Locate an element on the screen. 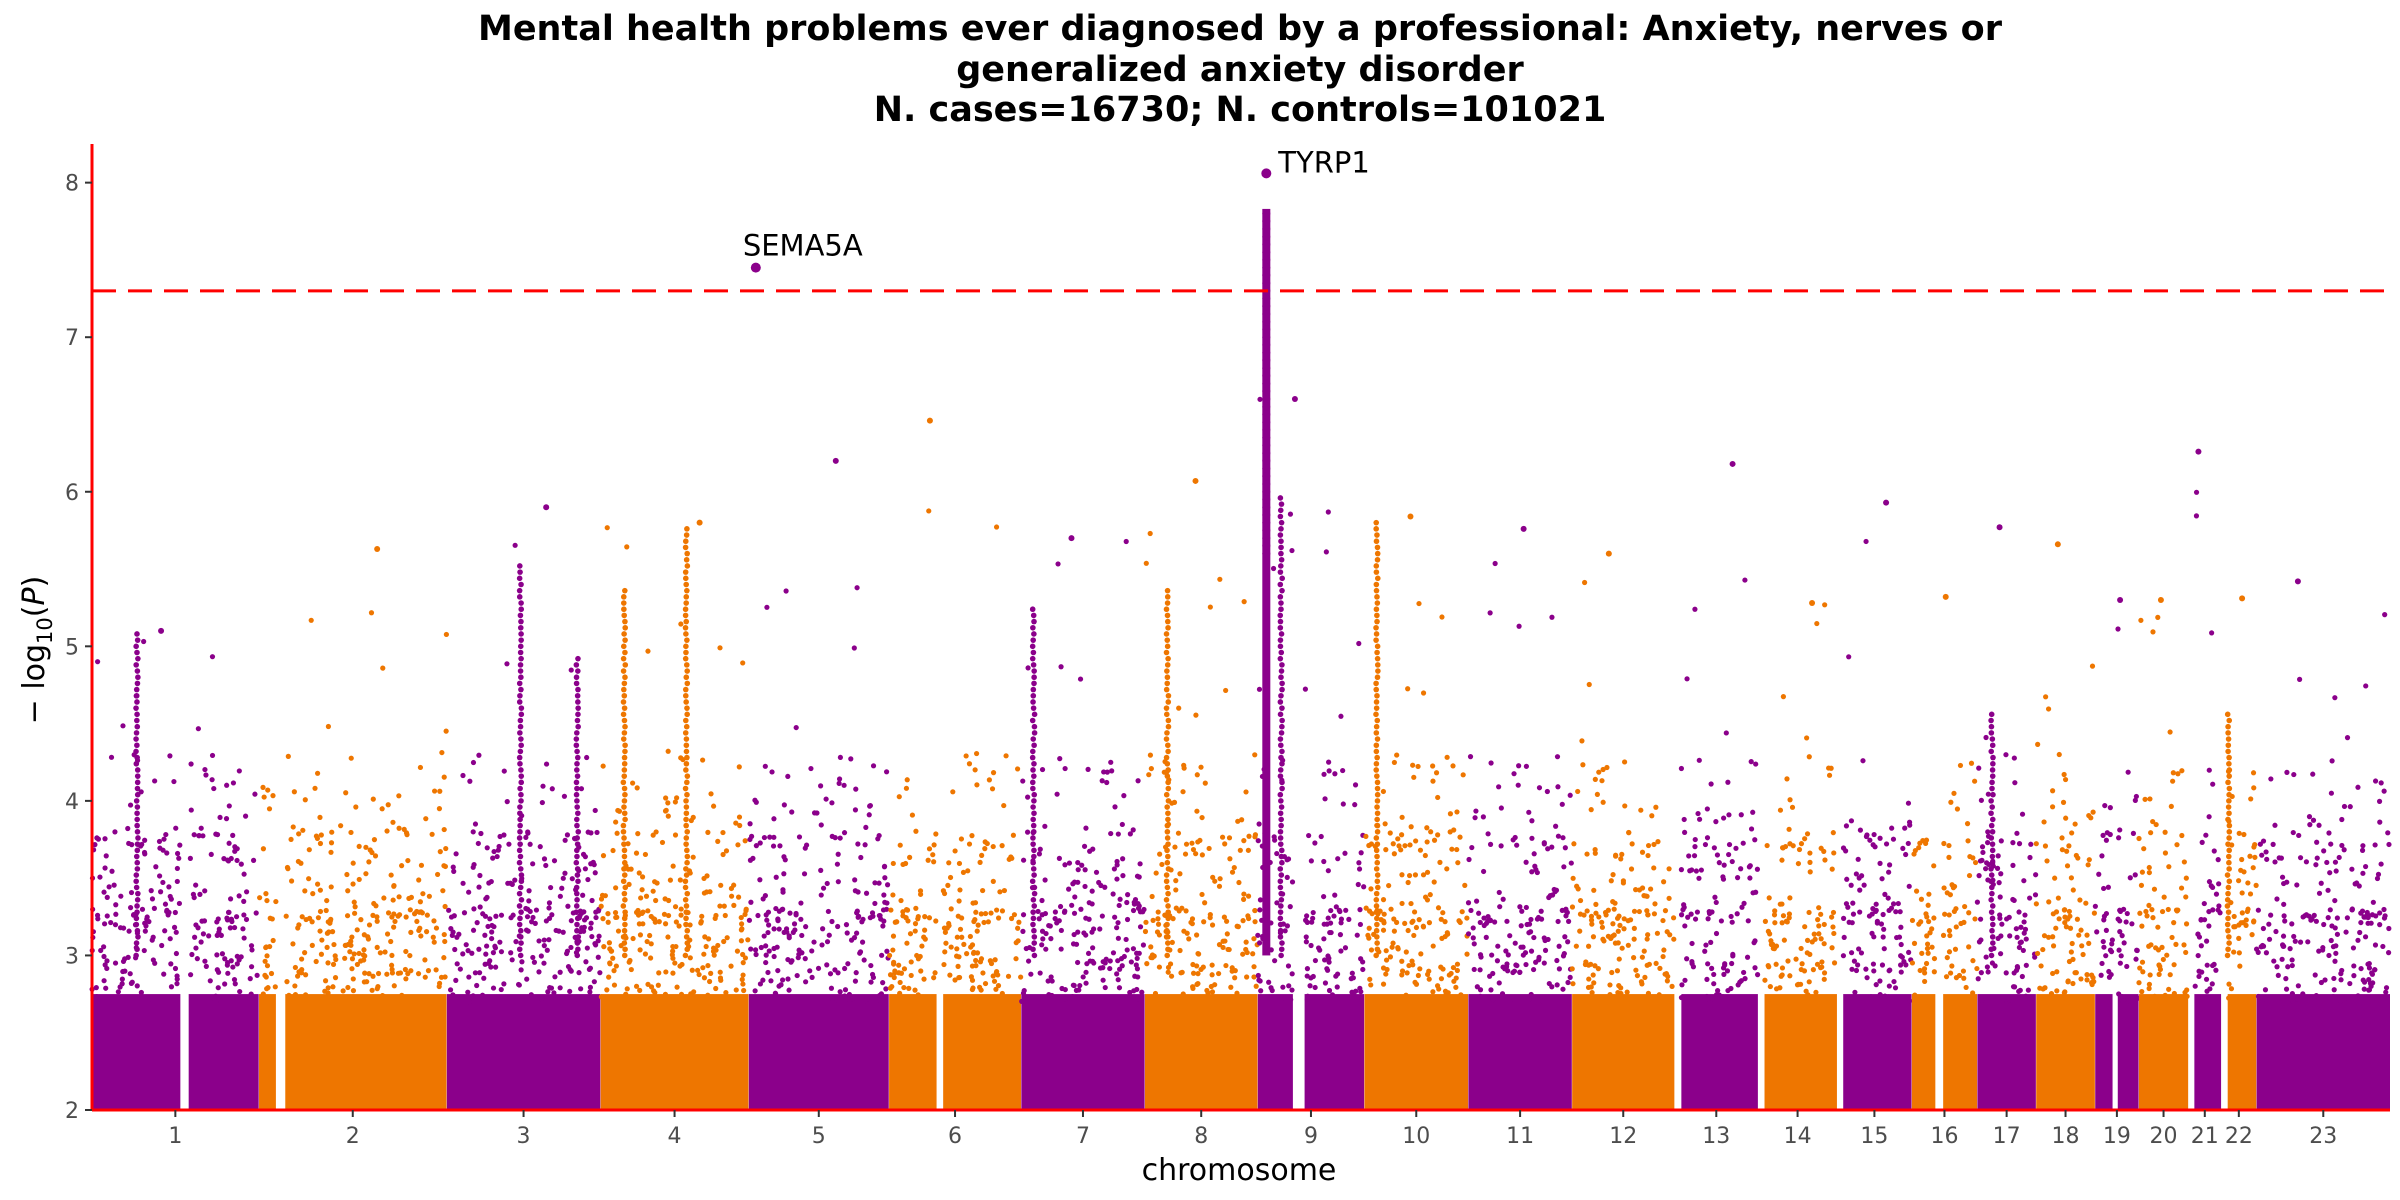 Image resolution: width=2400 pixels, height=1200 pixels. dense-band is located at coordinates (1877, 1052).